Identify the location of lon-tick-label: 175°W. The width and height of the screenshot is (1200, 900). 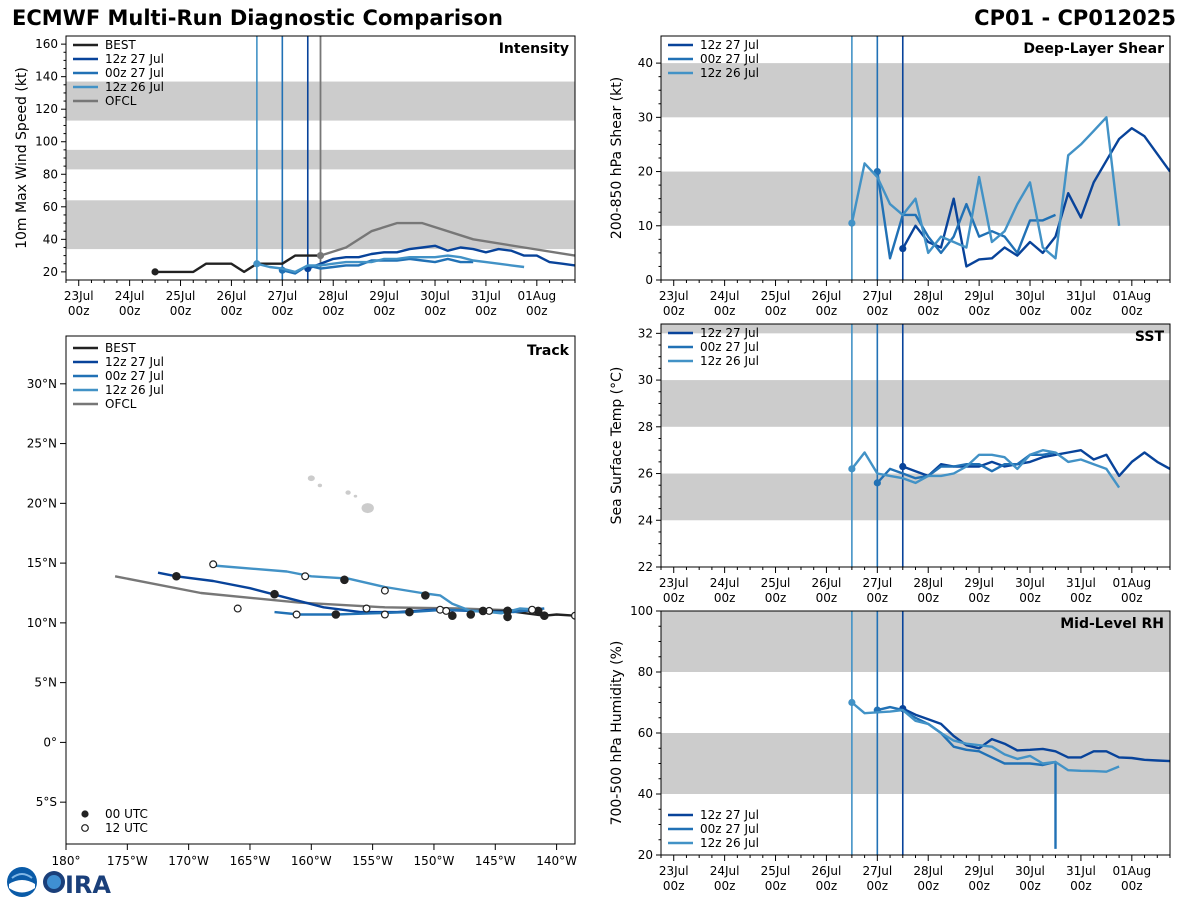
(127, 861).